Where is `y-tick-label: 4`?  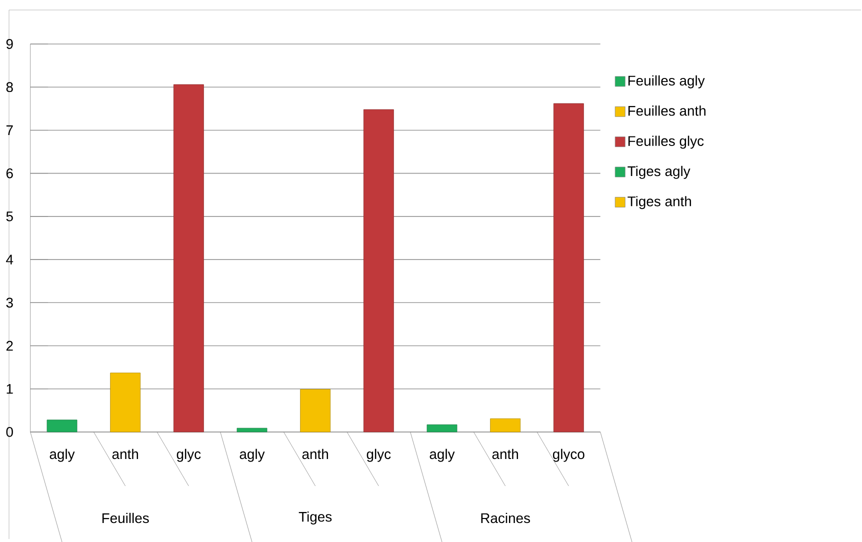 y-tick-label: 4 is located at coordinates (10, 259).